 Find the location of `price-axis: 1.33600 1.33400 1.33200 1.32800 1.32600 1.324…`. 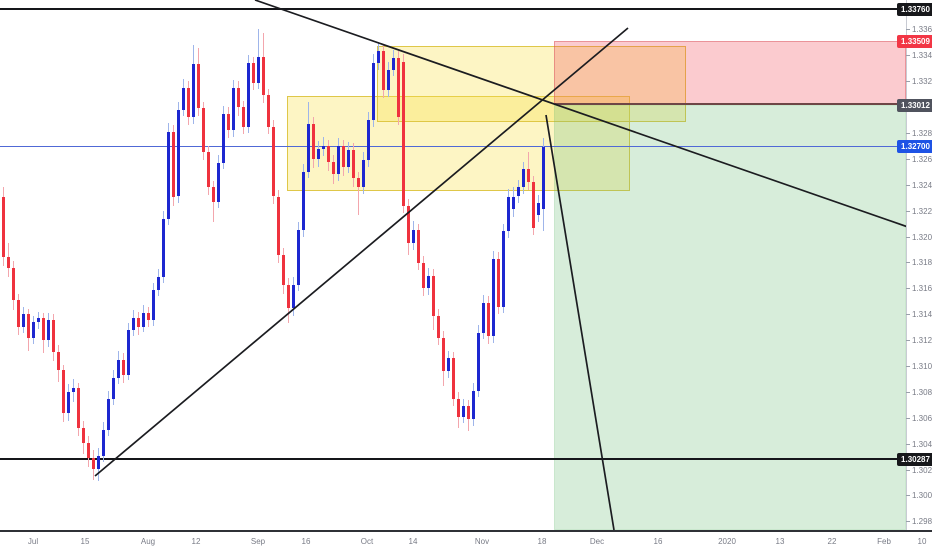

price-axis: 1.33600 1.33400 1.33200 1.32800 1.32600 1.324… is located at coordinates (914, 265).